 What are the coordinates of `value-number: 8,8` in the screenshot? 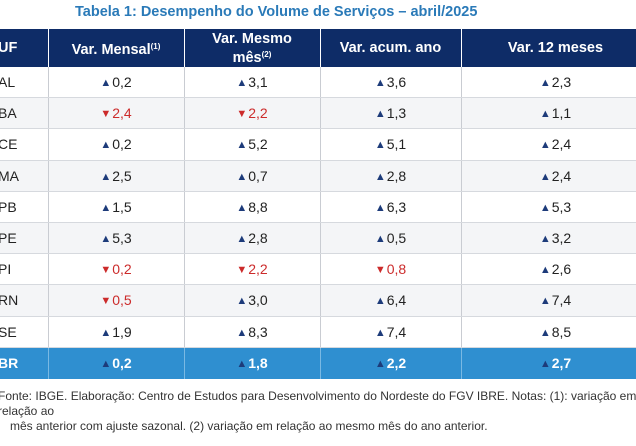 It's located at (258, 206).